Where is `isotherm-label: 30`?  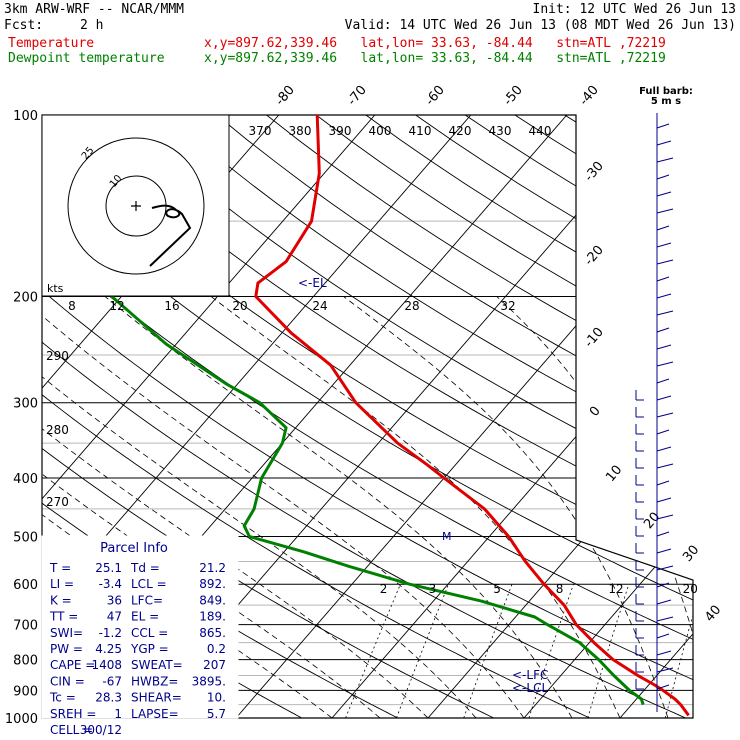
isotherm-label: 30 is located at coordinates (691, 554).